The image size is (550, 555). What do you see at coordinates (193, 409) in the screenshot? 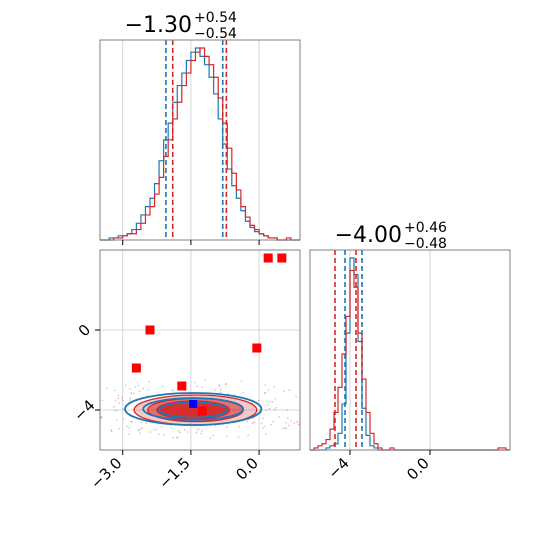
I see `contour-level-blue` at bounding box center [193, 409].